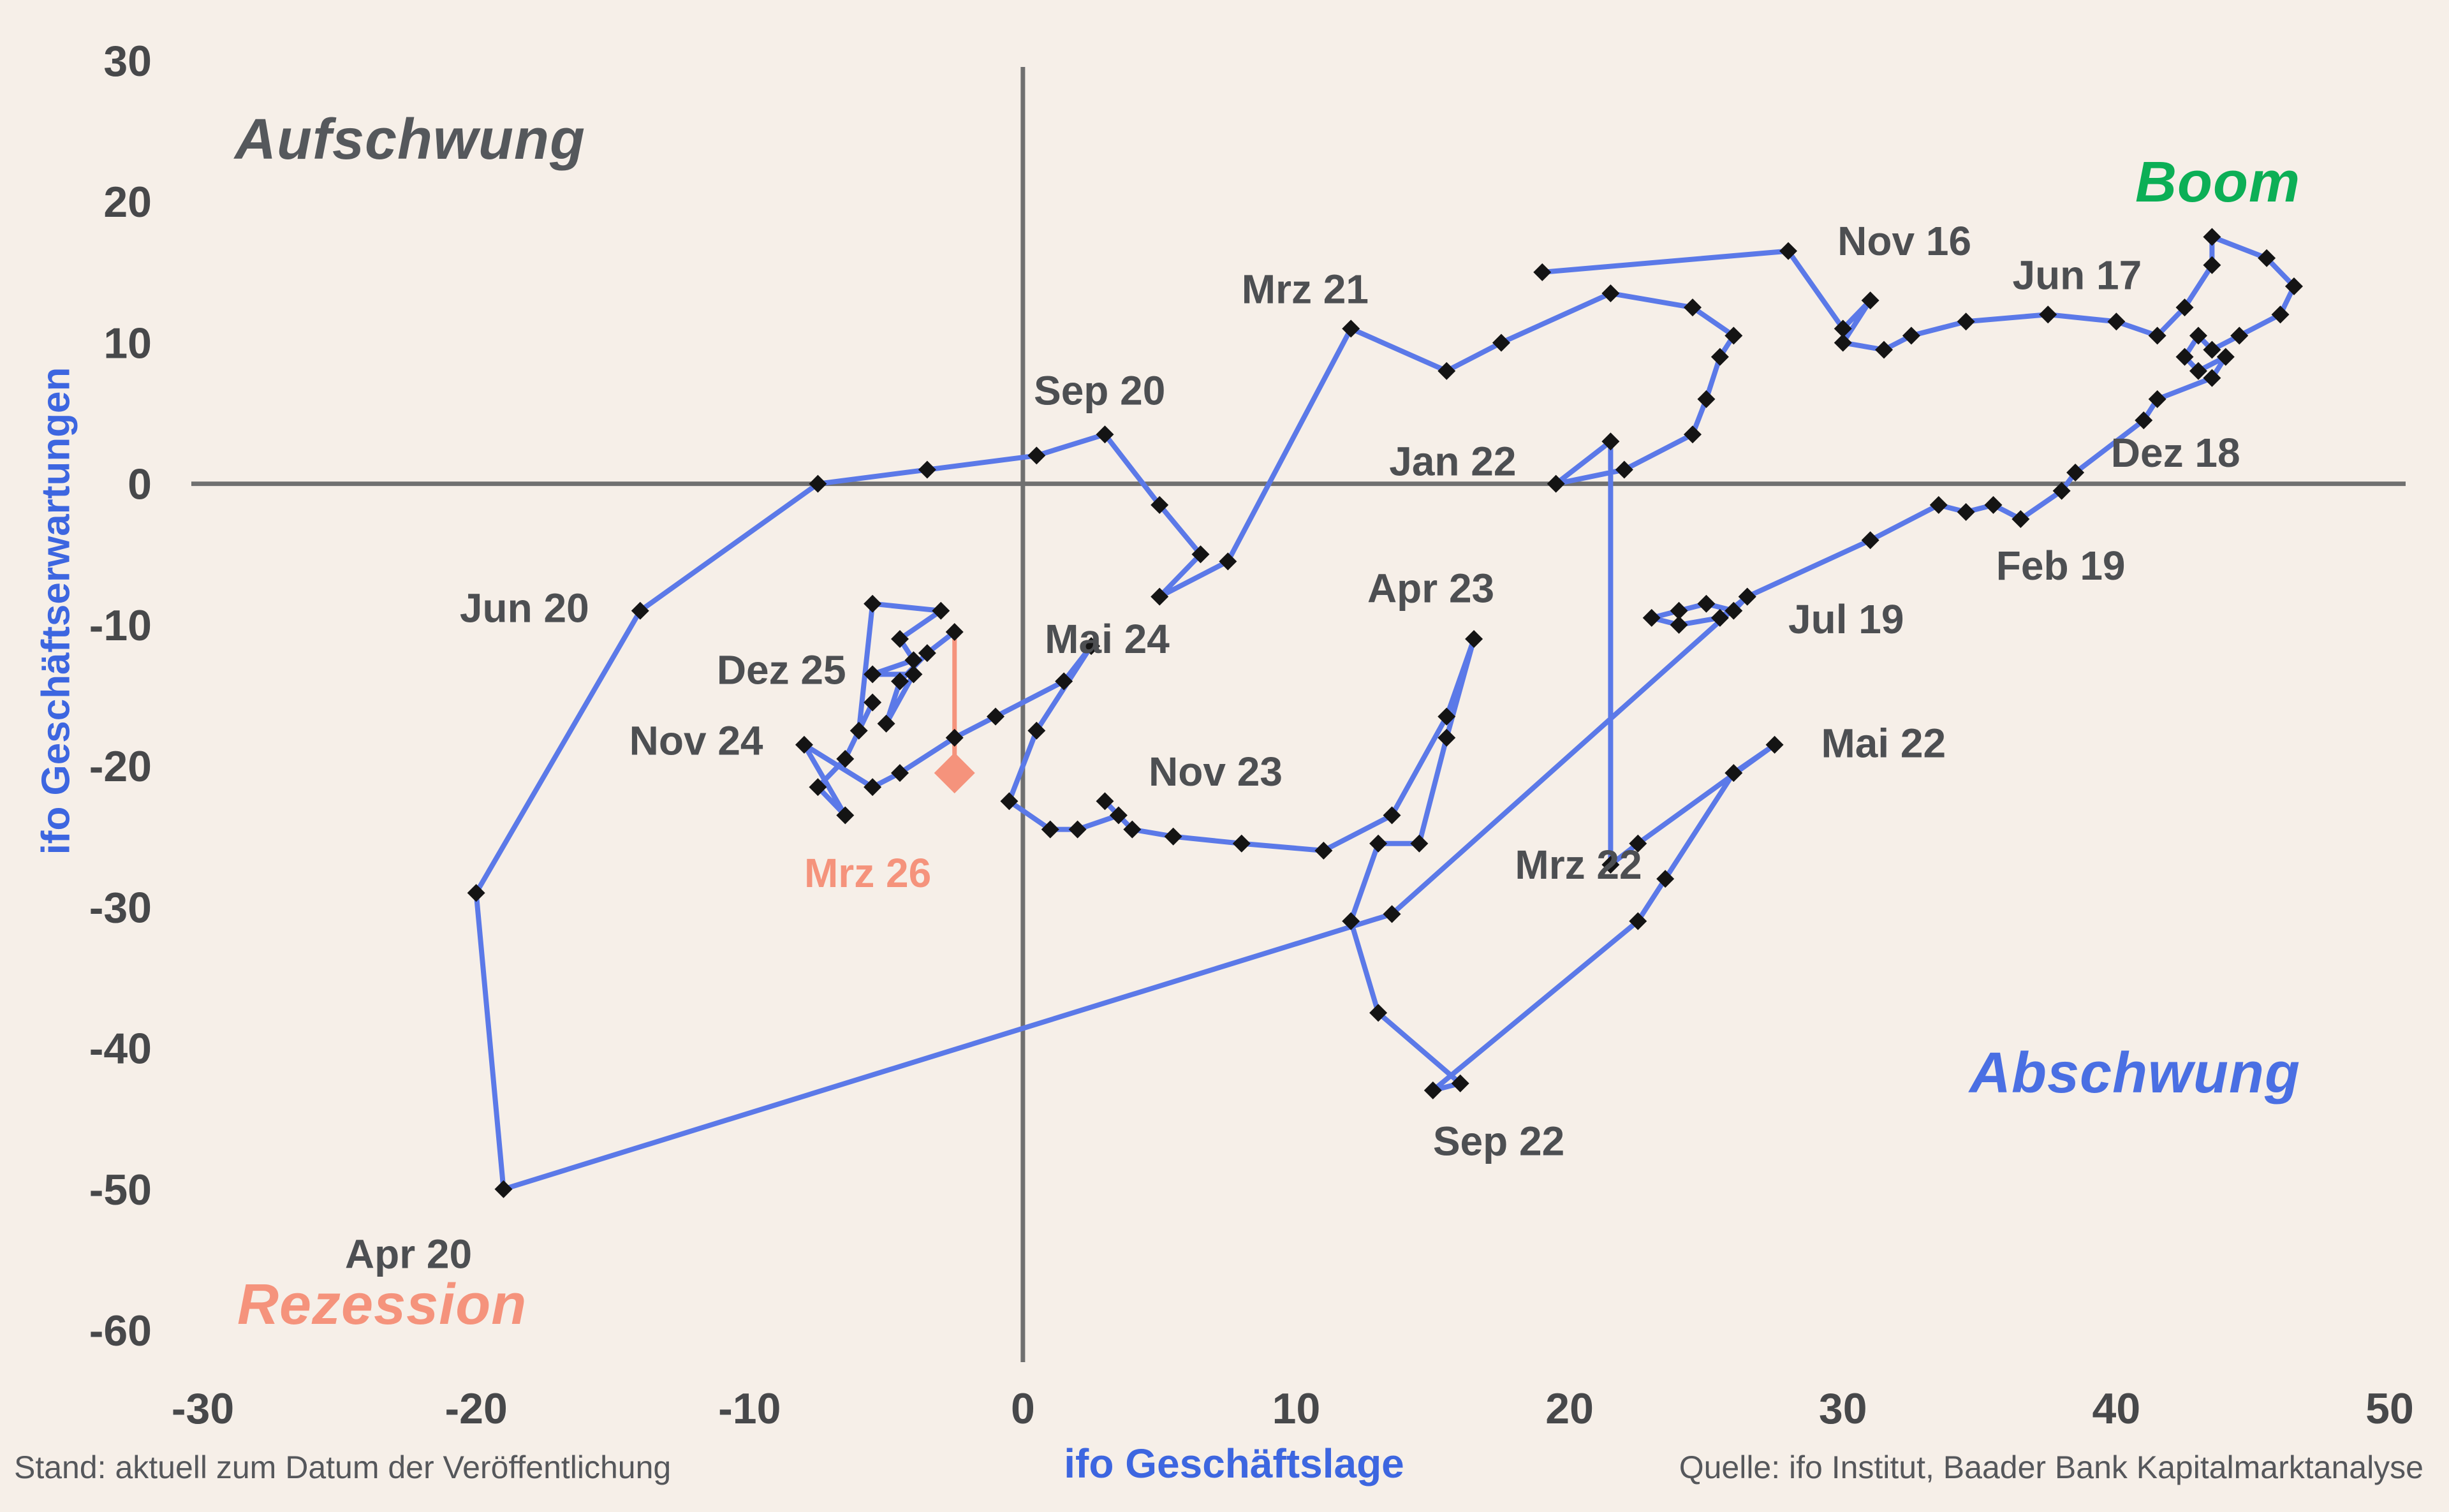 Image resolution: width=2449 pixels, height=1512 pixels. What do you see at coordinates (1846, 619) in the screenshot?
I see `point-label-jul-19: Jul 19` at bounding box center [1846, 619].